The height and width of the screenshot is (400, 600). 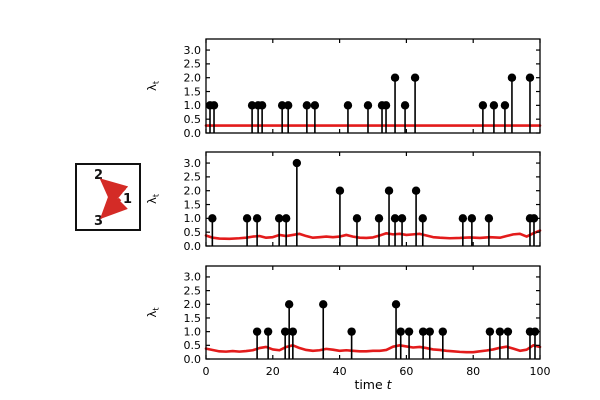 What do you see at coordinates (206, 371) in the screenshot?
I see `x-tick-label: 0` at bounding box center [206, 371].